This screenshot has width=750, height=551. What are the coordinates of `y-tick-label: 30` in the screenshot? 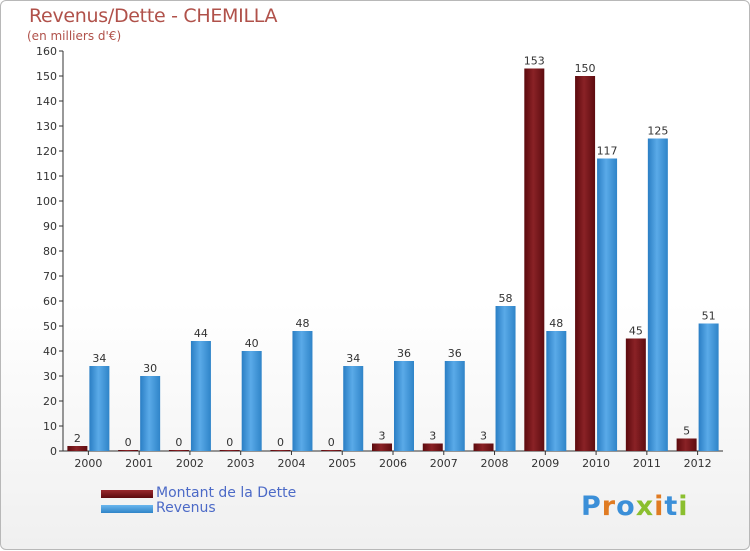 It's located at (50, 376).